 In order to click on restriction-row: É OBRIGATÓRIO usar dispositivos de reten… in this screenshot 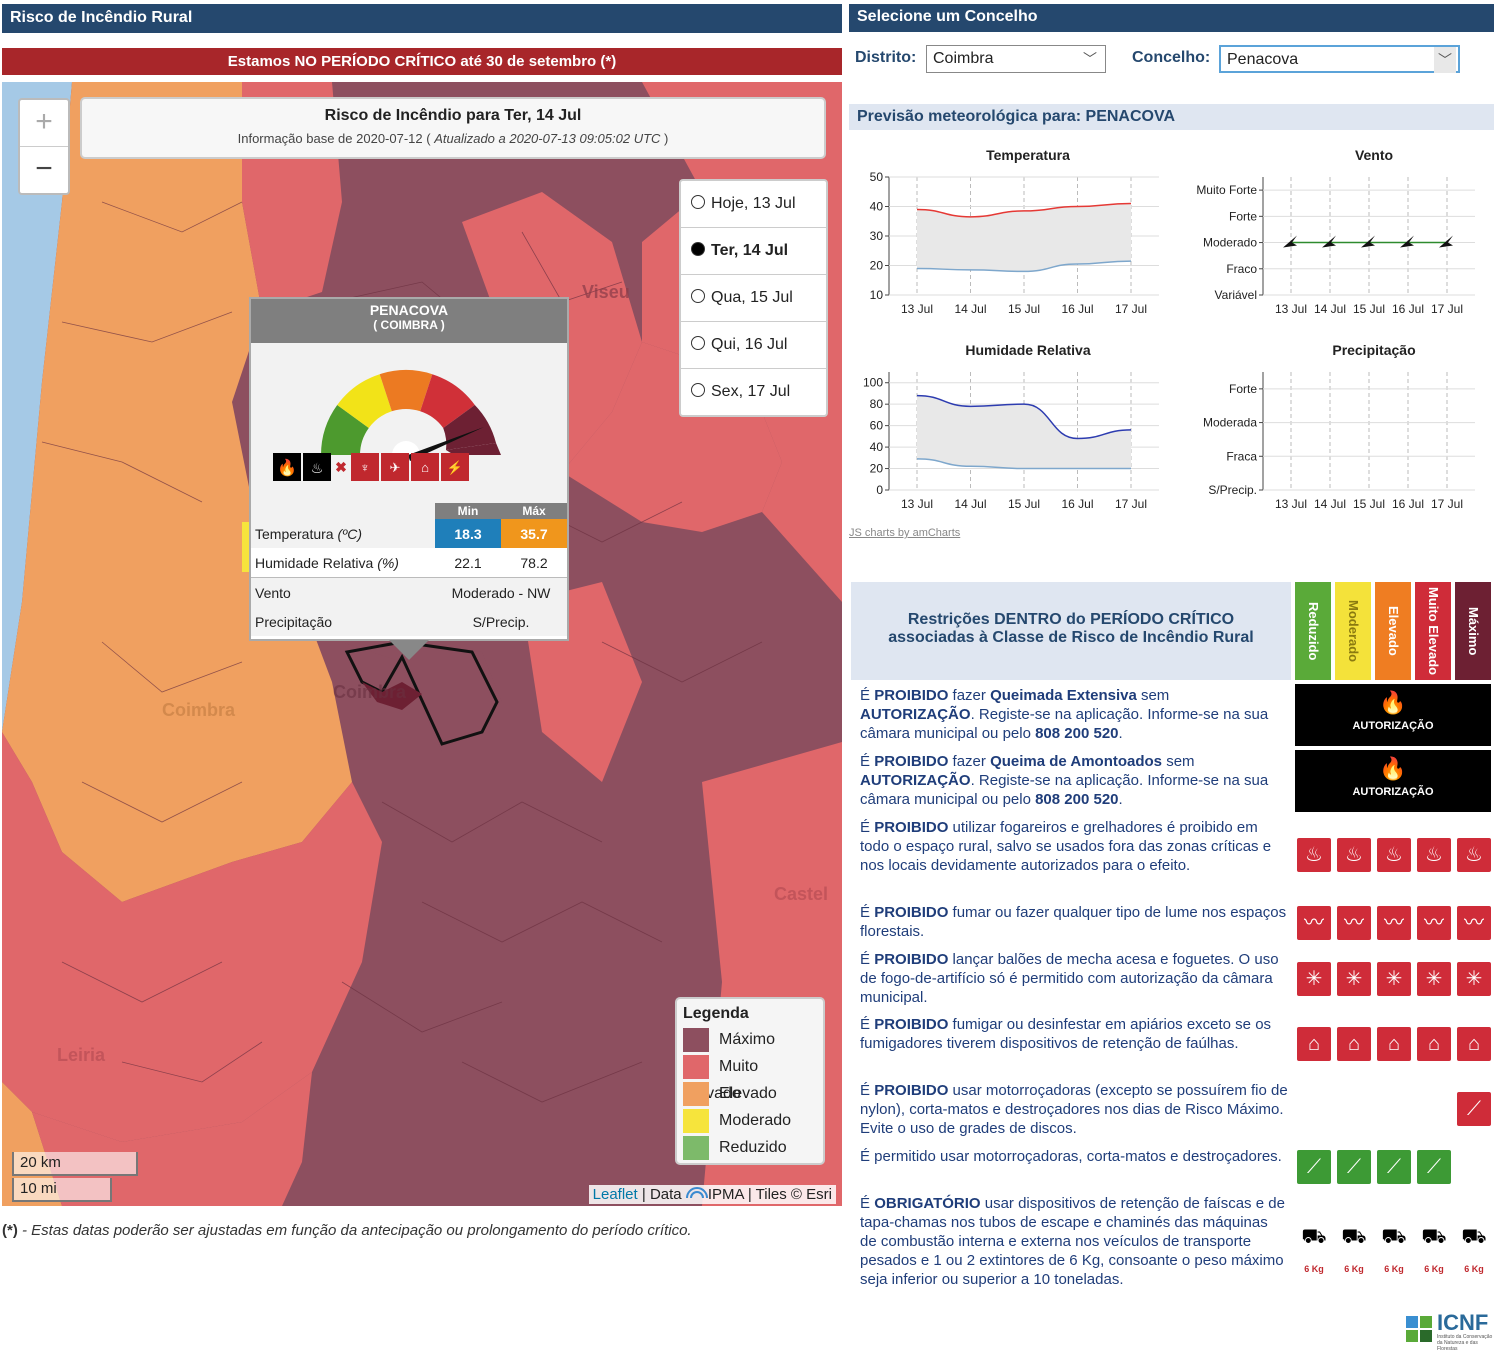, I will do `click(1074, 1241)`.